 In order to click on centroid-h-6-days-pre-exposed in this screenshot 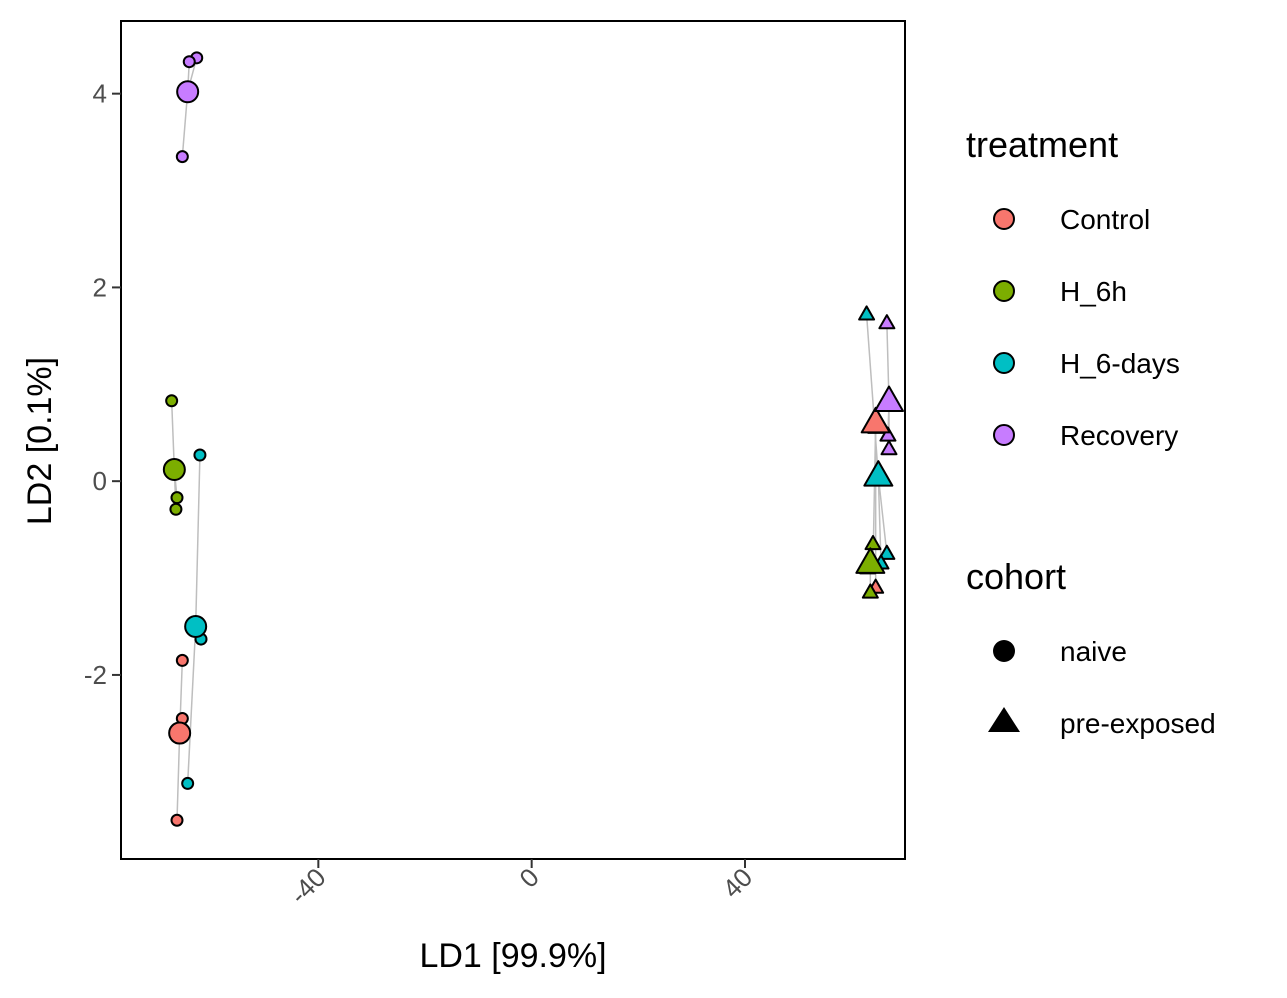, I will do `click(878, 473)`.